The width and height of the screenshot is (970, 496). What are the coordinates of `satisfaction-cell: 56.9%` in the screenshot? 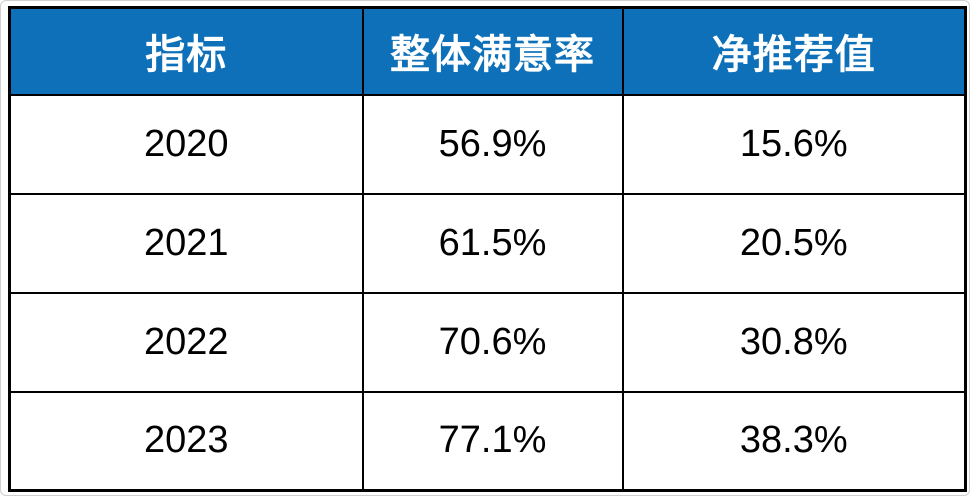 It's located at (492, 144).